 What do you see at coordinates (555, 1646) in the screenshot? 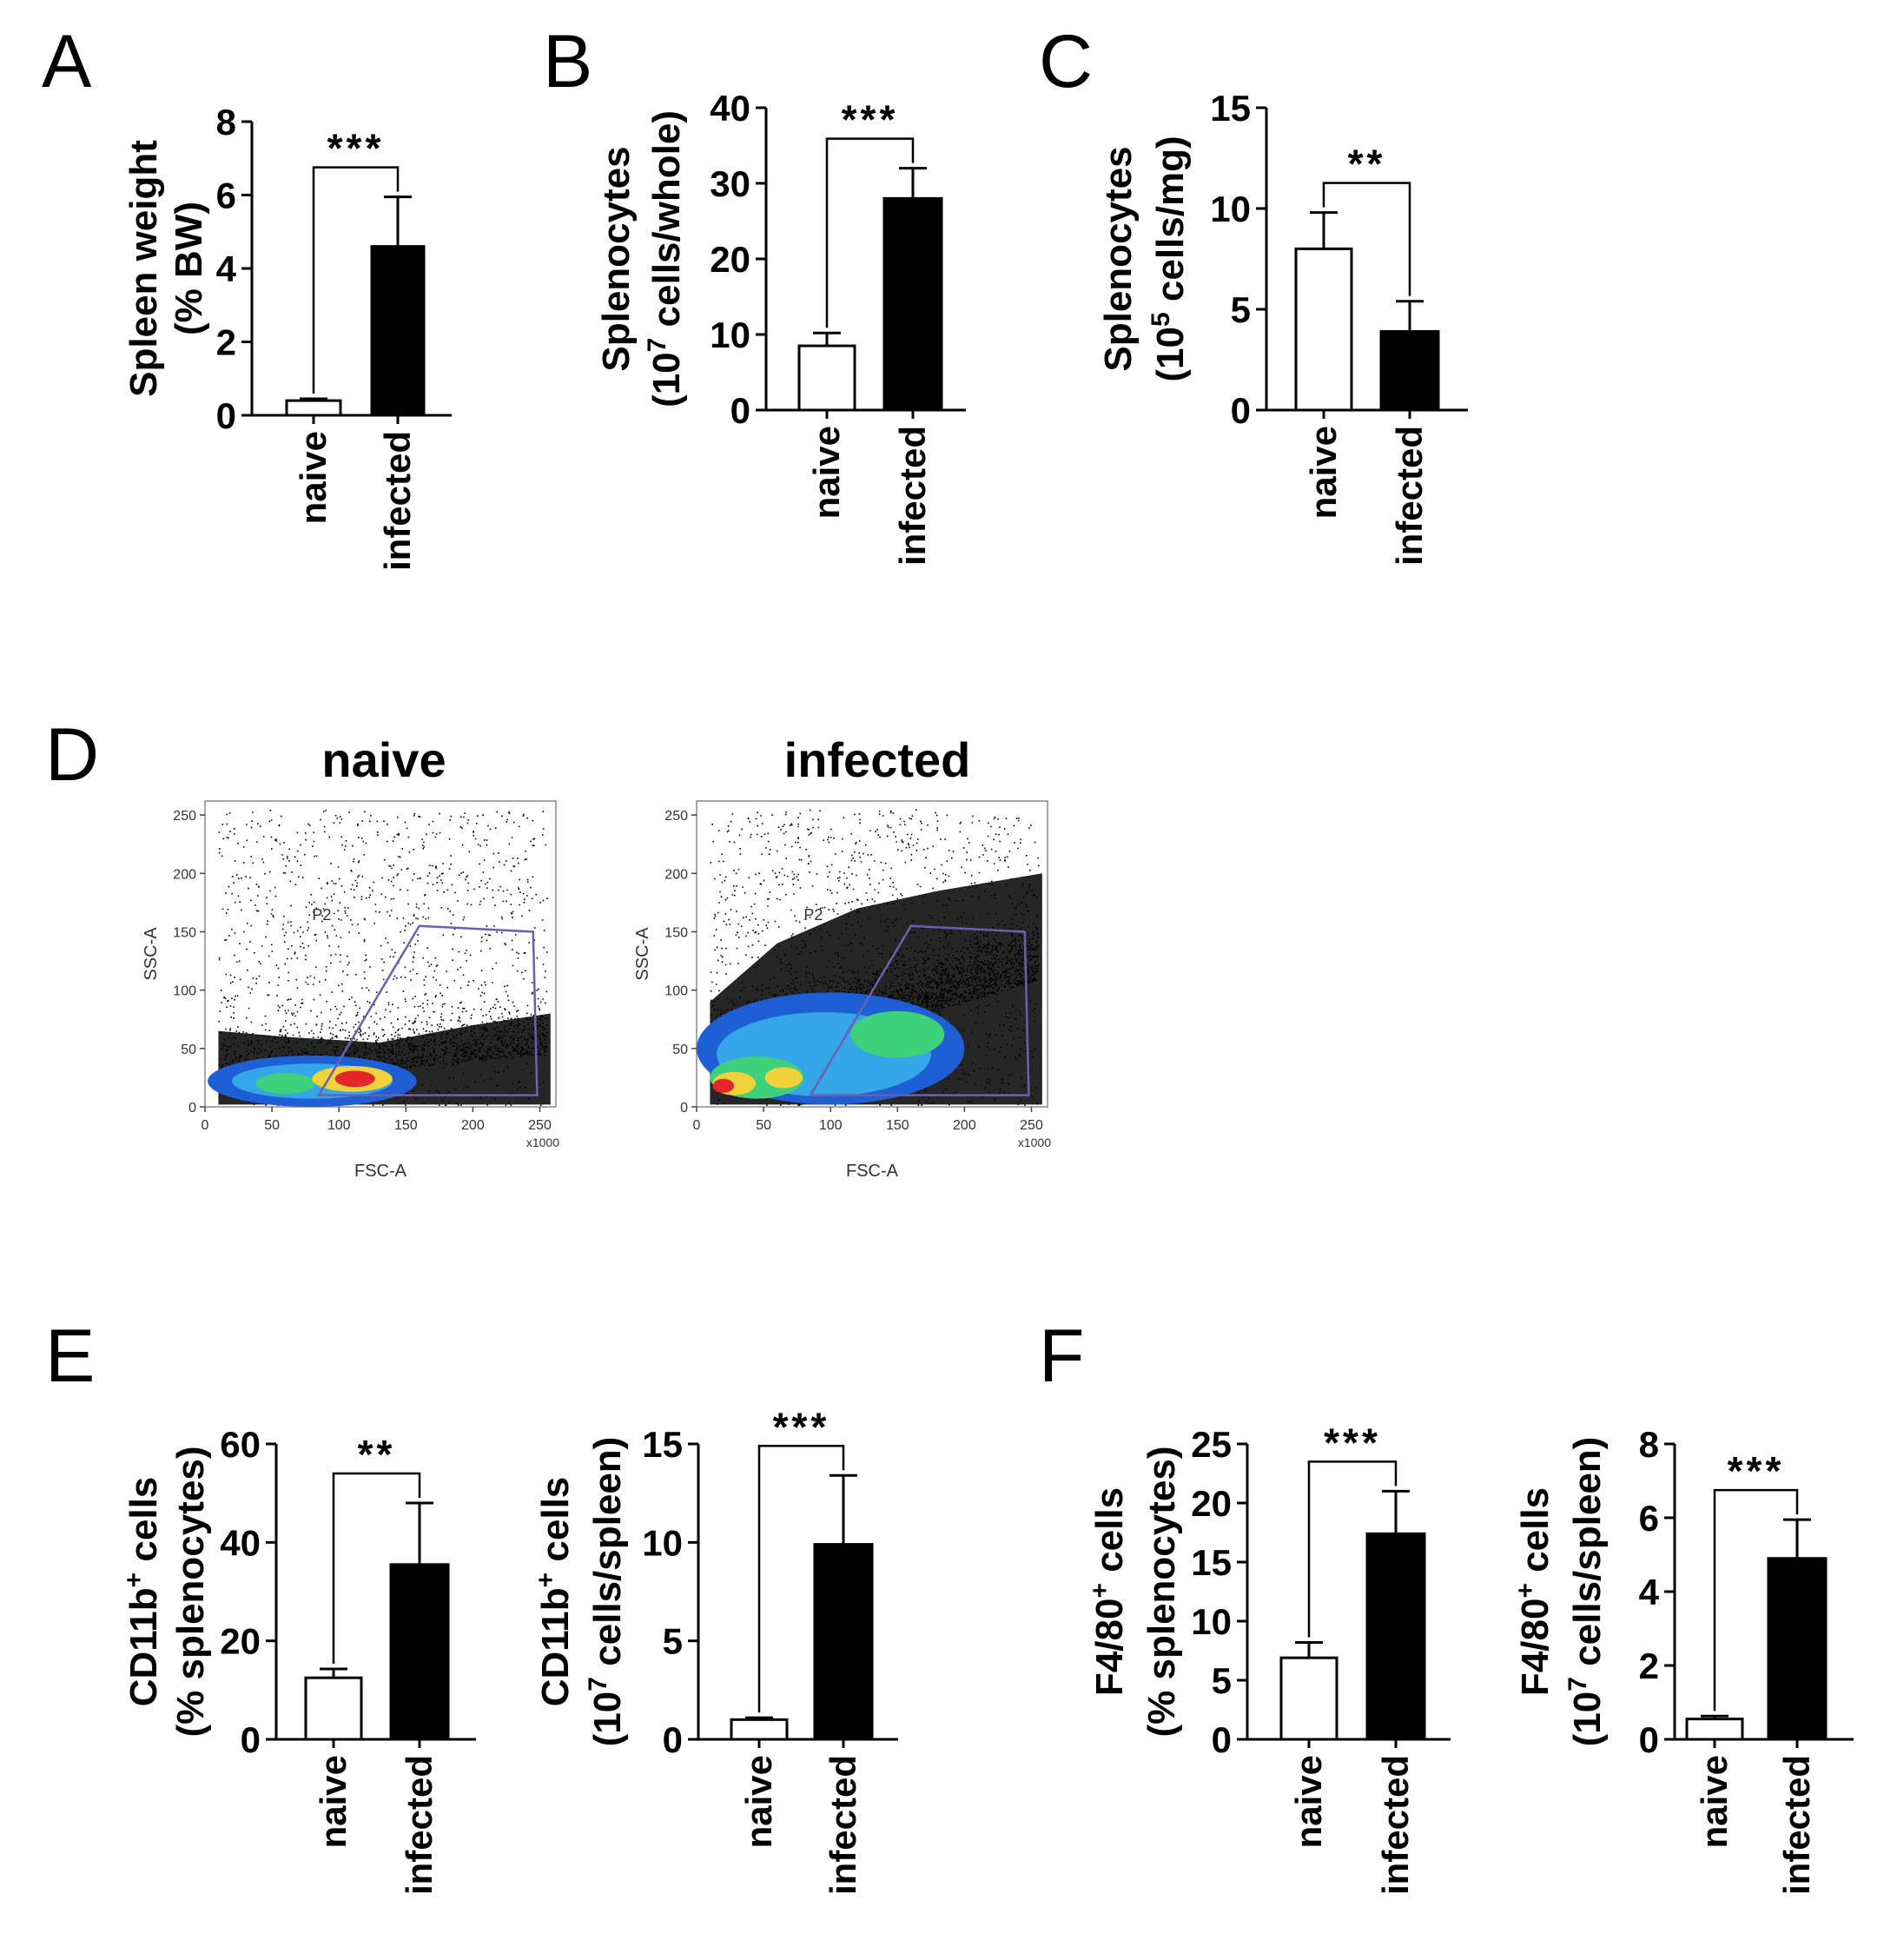
I see `y-label-part: CD11b` at bounding box center [555, 1646].